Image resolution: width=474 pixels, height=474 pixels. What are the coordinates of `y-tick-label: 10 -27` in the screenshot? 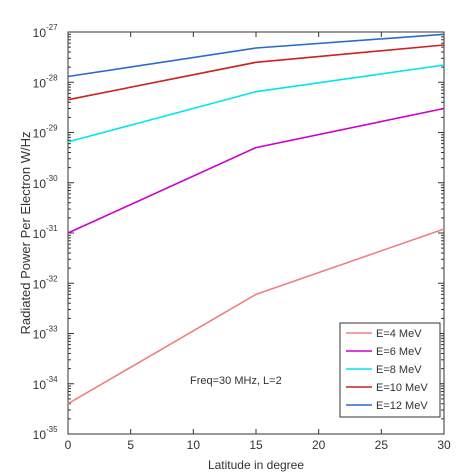 It's located at (45, 31).